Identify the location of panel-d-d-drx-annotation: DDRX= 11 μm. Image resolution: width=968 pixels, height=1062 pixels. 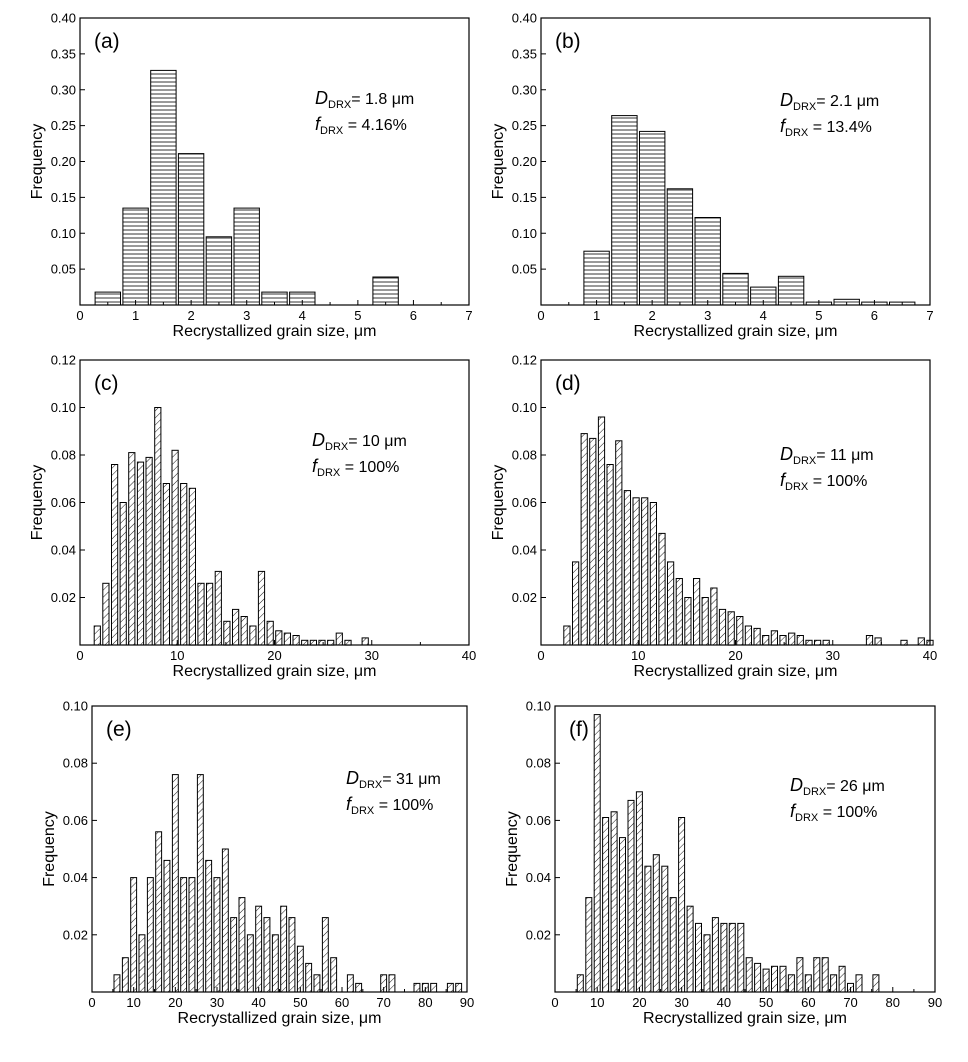
(827, 455).